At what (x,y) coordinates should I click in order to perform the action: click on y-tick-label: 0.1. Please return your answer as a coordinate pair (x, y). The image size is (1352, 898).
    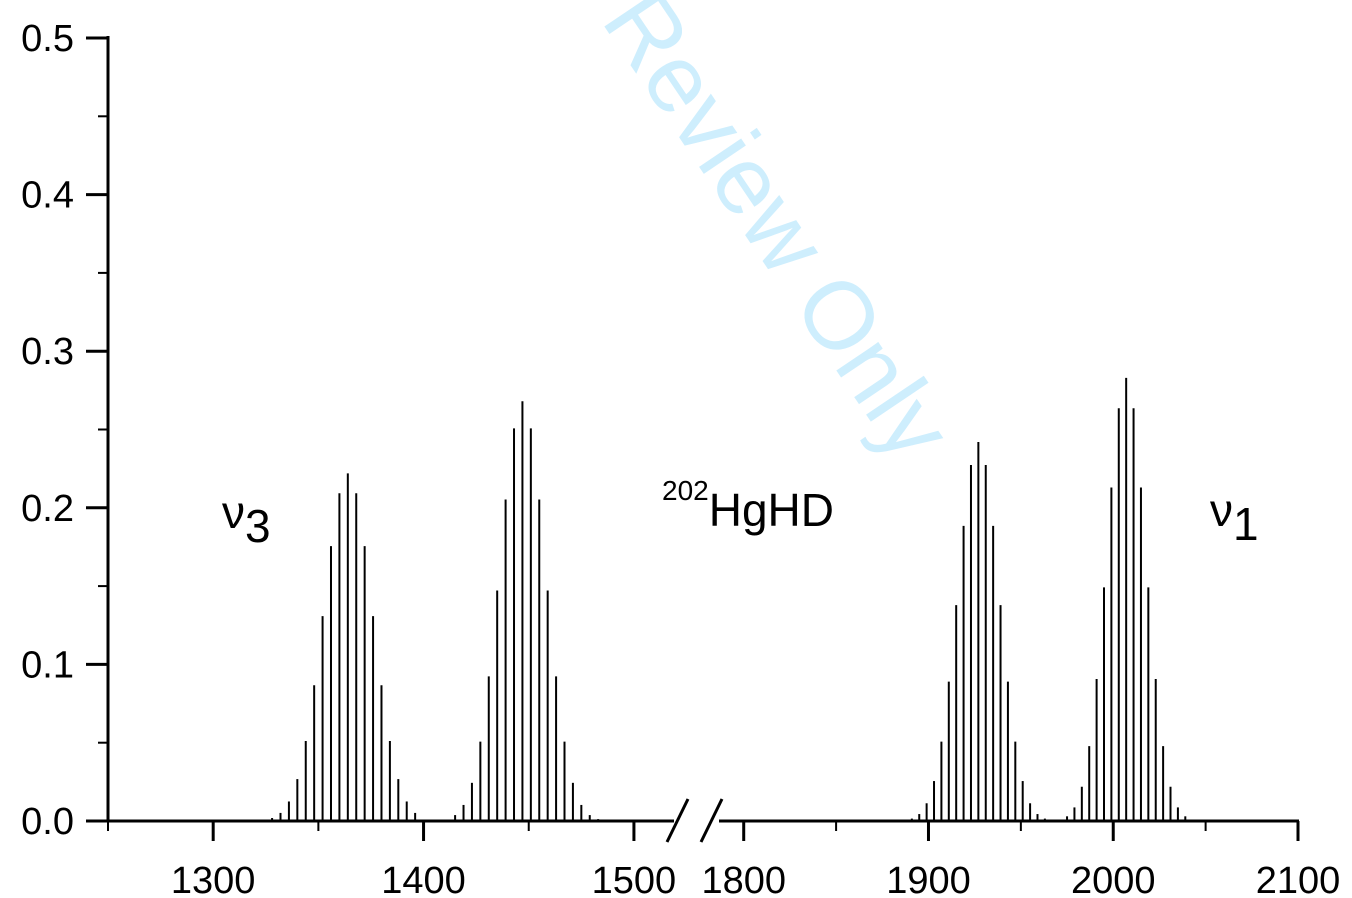
    Looking at the image, I should click on (47, 665).